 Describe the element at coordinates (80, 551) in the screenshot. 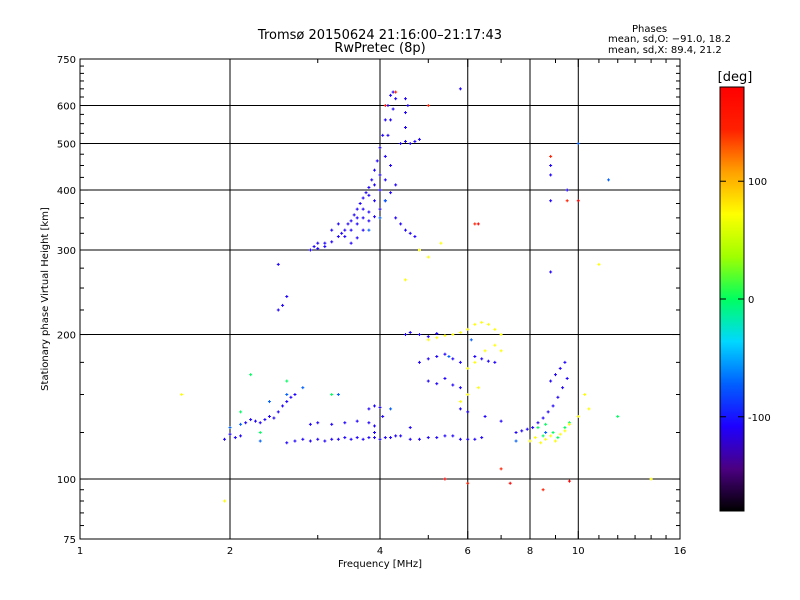

I see `x-tick-label: 1` at that location.